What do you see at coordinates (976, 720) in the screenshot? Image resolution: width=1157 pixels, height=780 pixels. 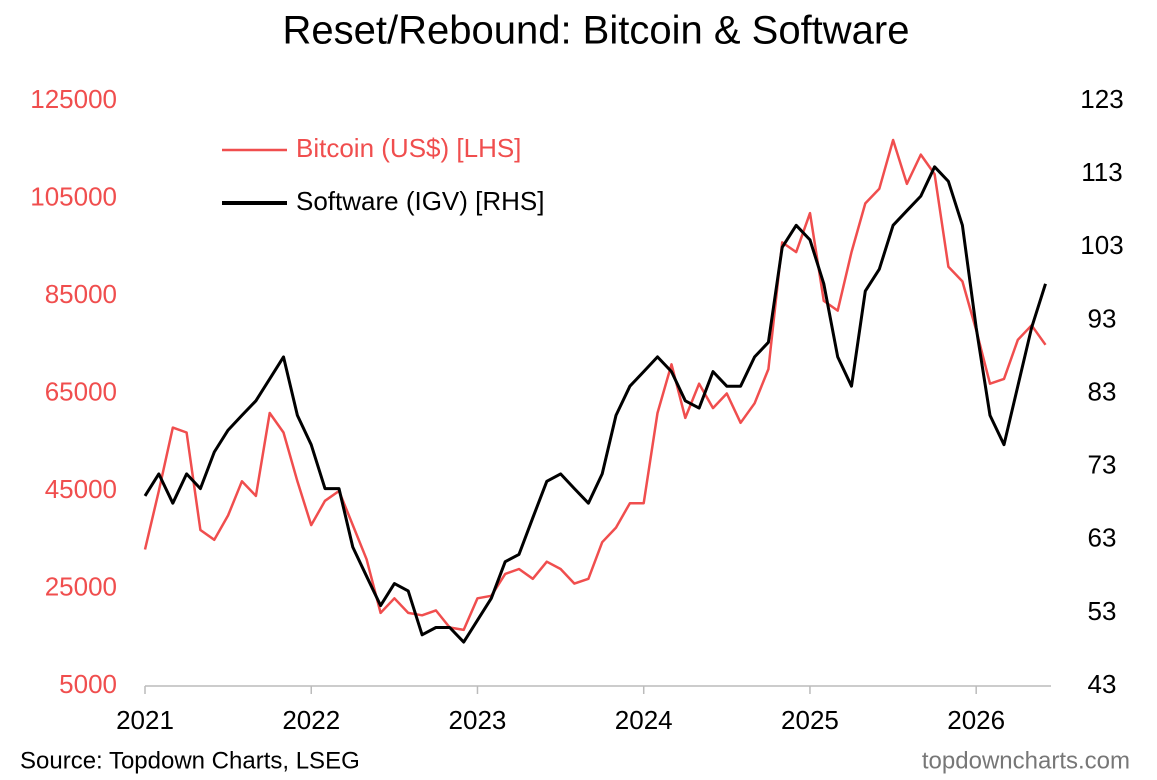 I see `x-tick-label: 2026` at bounding box center [976, 720].